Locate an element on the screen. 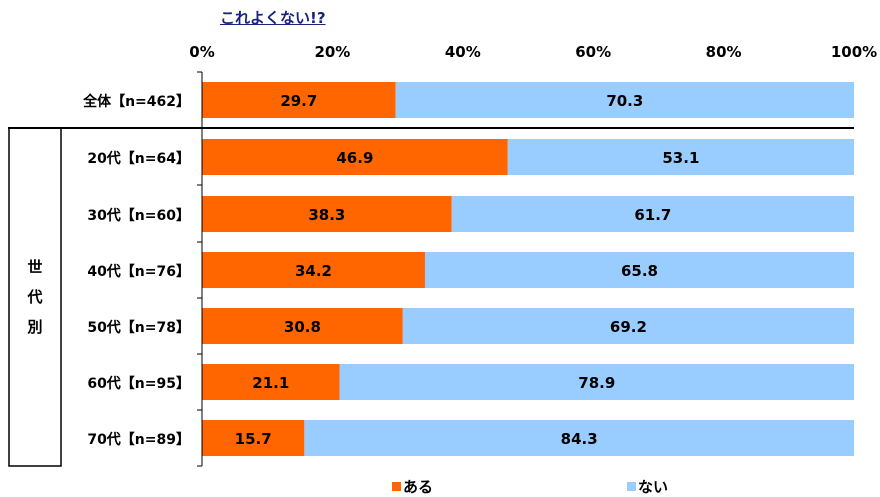  data-label: 78.9 is located at coordinates (596, 383).